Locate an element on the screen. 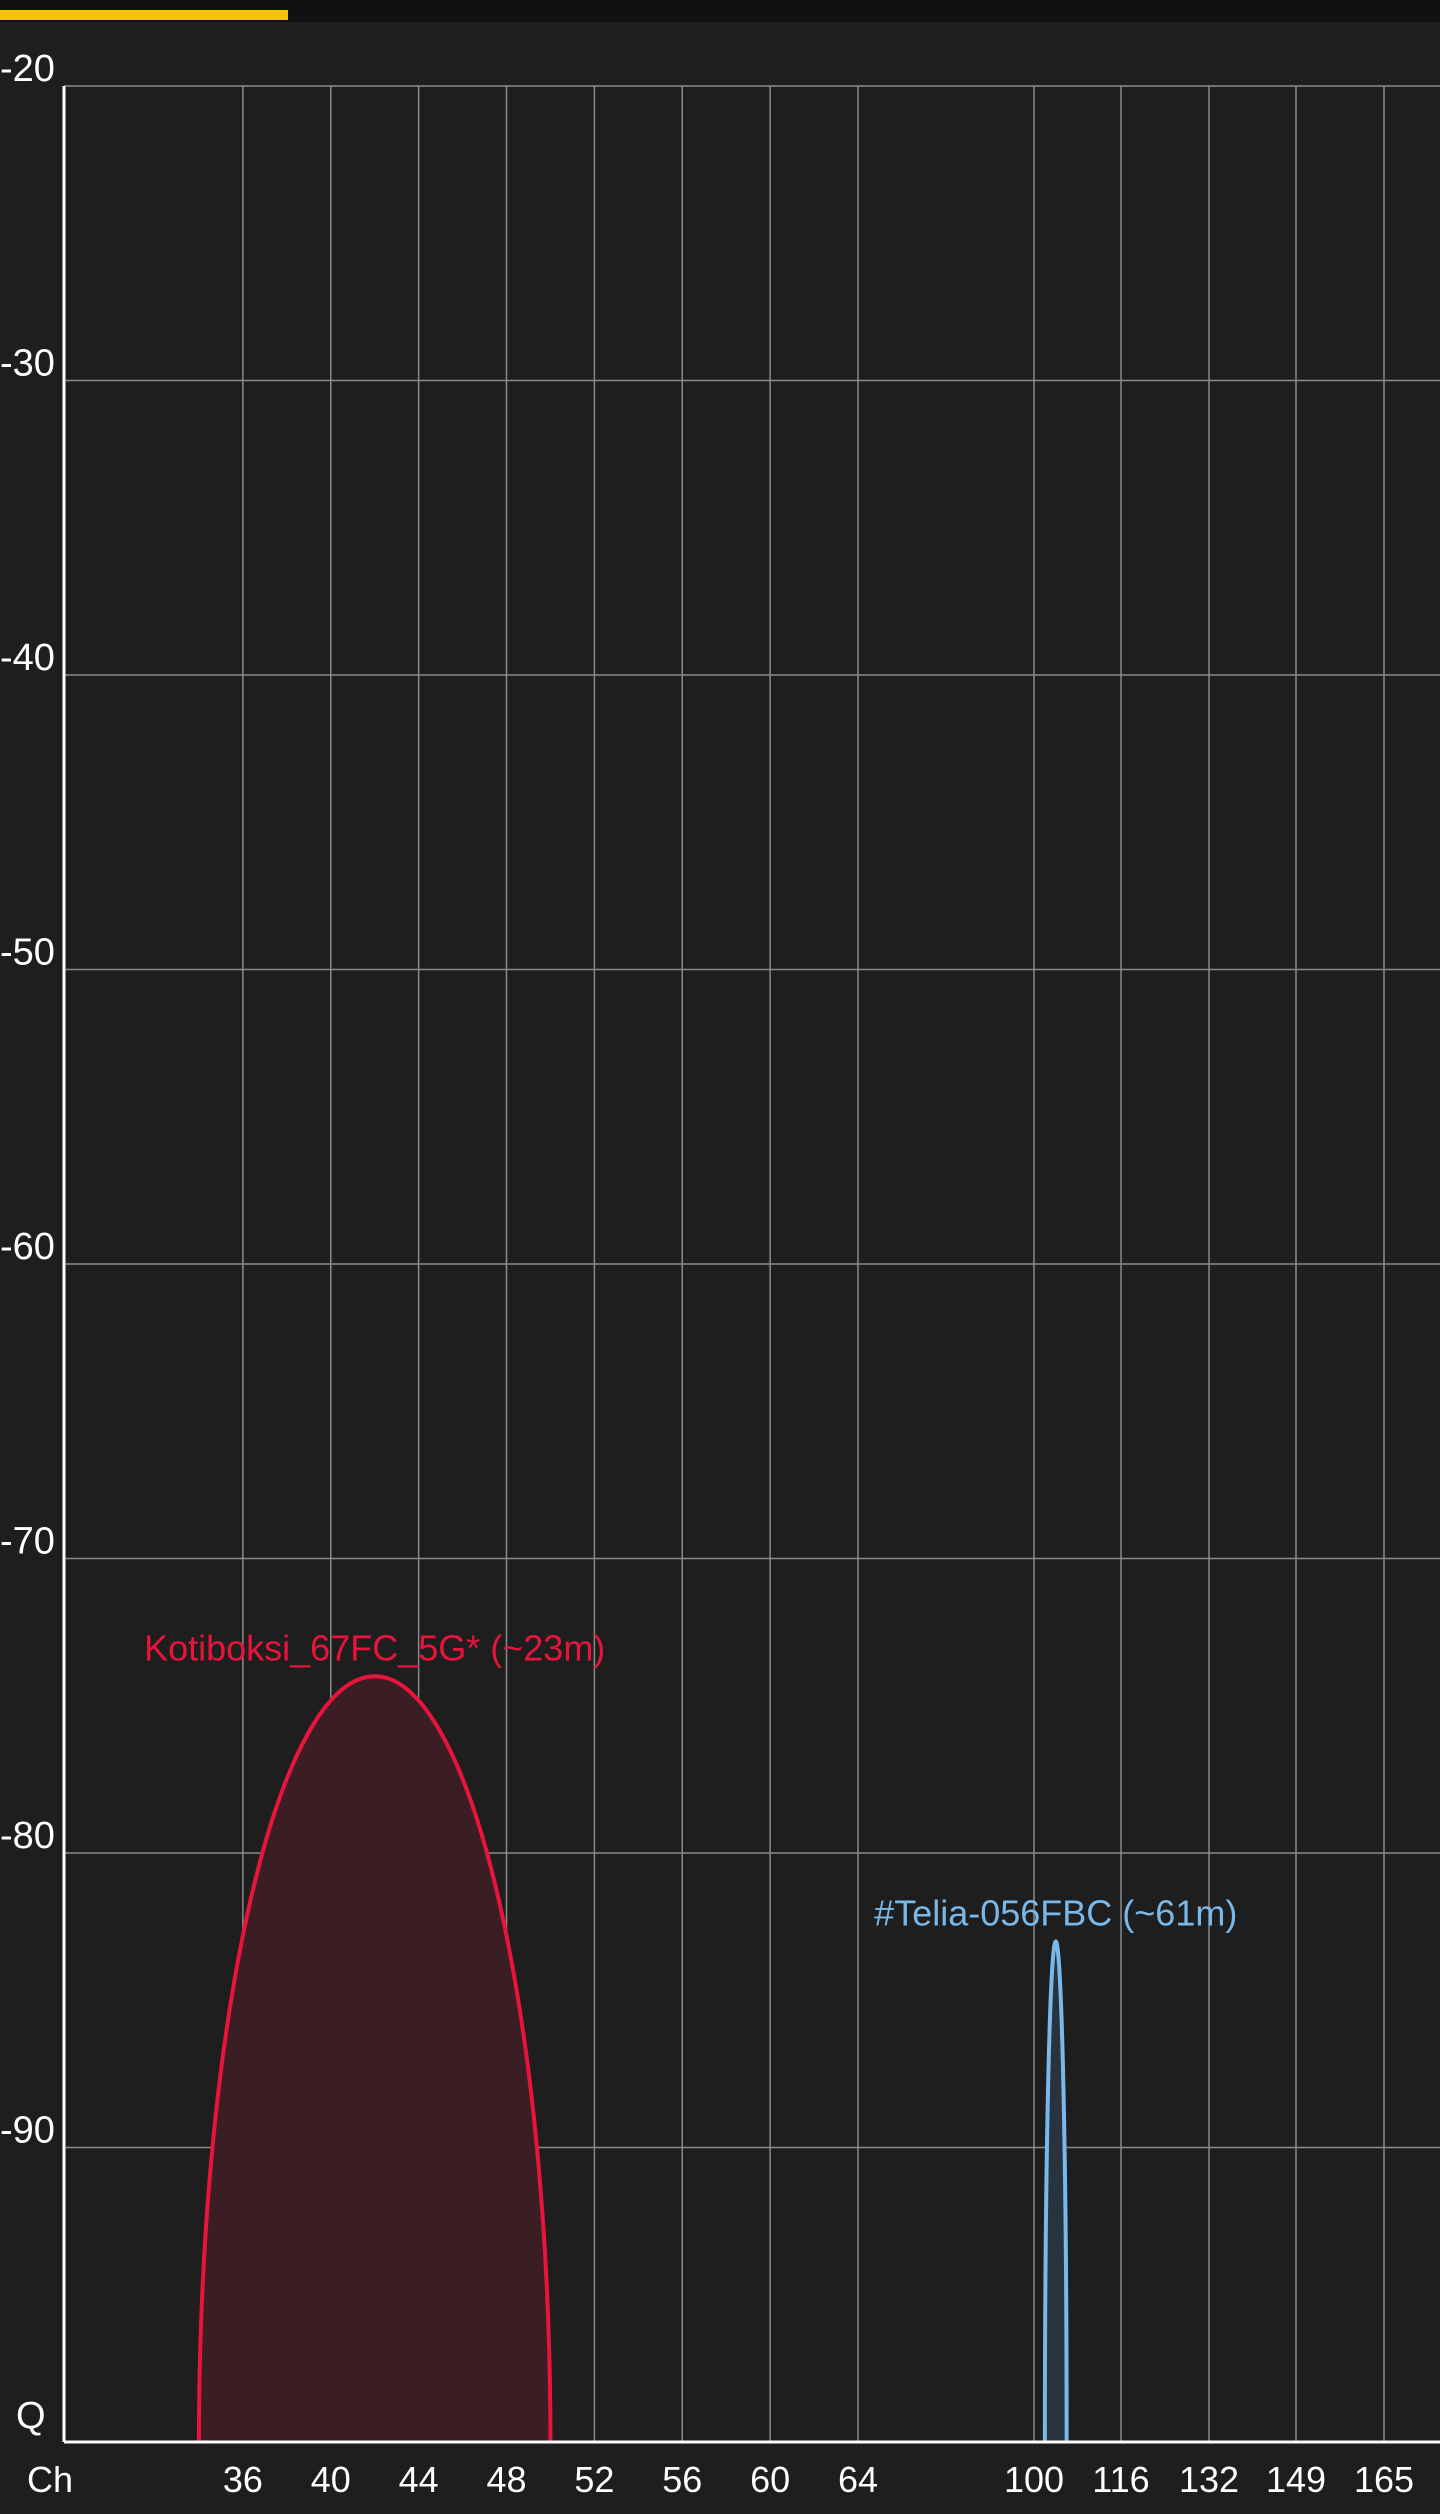 The image size is (1440, 2514). x-tick-label: 52 is located at coordinates (594, 2479).